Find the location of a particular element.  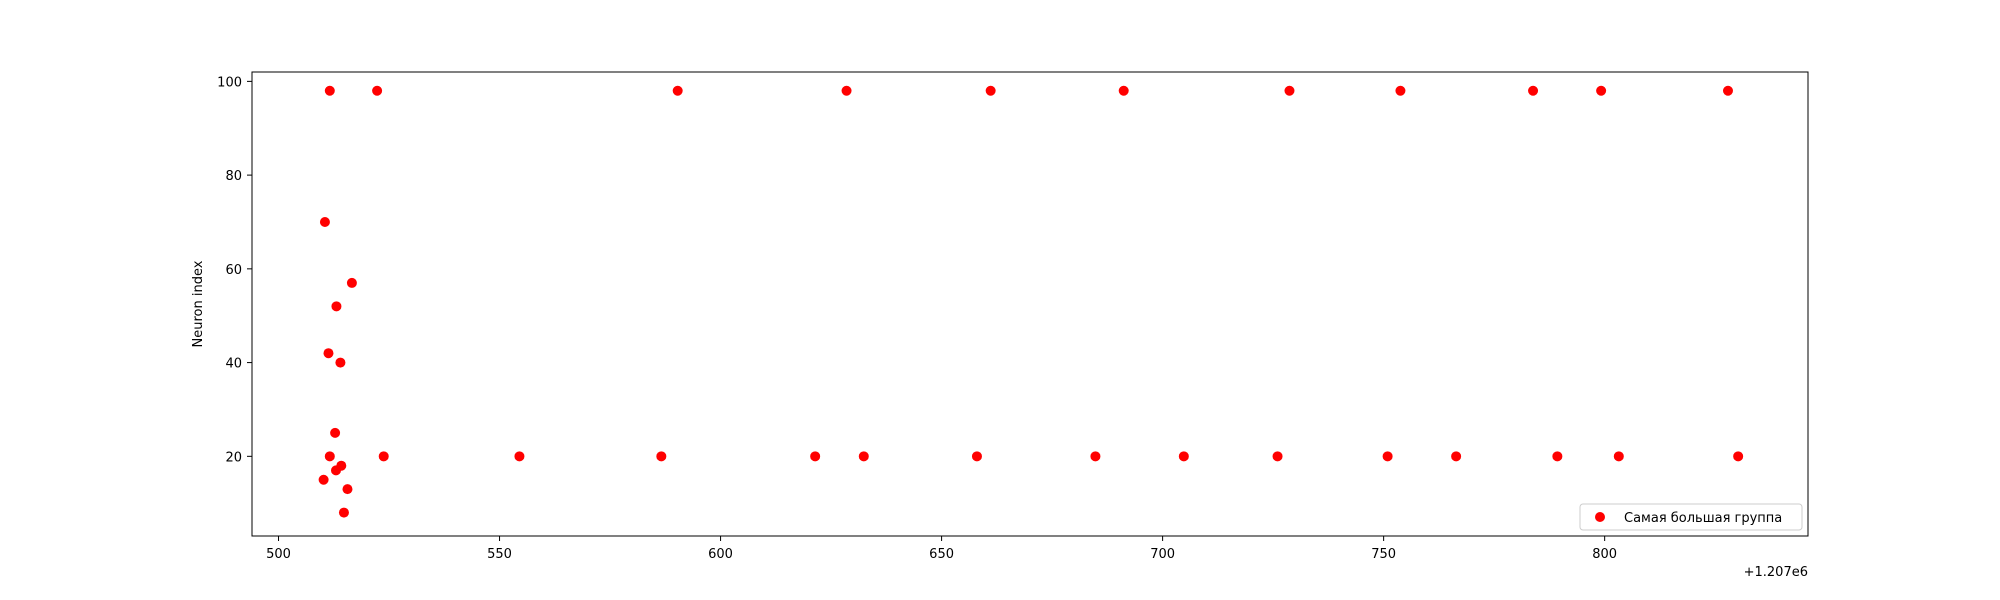

y-tick-label: 40 is located at coordinates (233, 364).